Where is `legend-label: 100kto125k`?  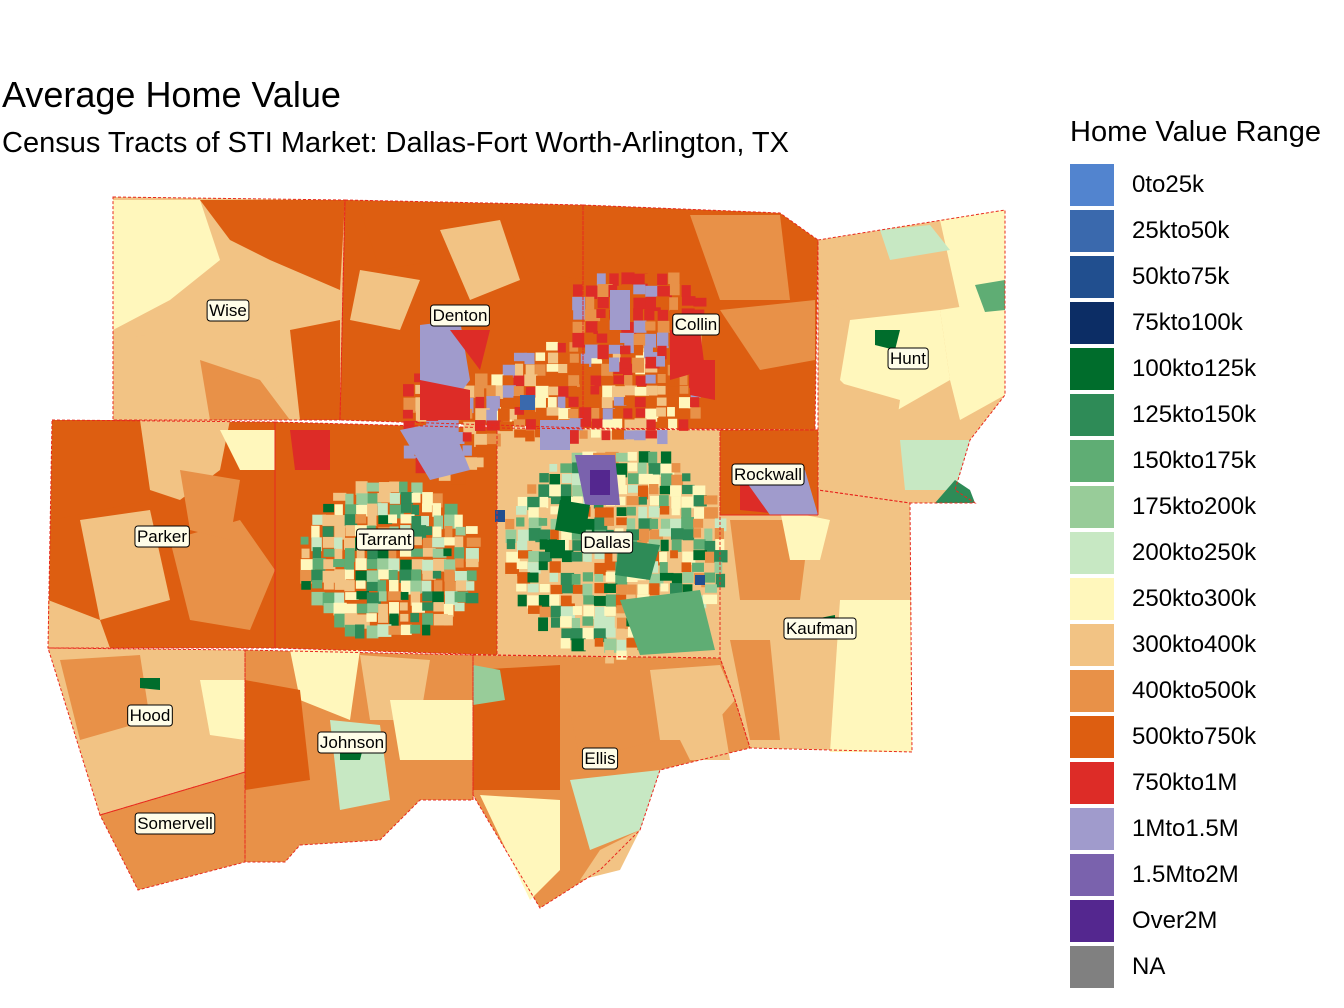
legend-label: 100kto125k is located at coordinates (1194, 368).